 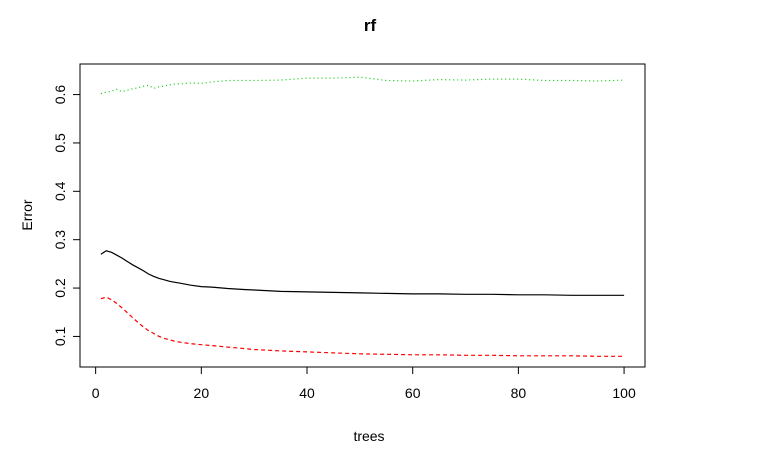 What do you see at coordinates (368, 436) in the screenshot?
I see `x-axis-label: trees` at bounding box center [368, 436].